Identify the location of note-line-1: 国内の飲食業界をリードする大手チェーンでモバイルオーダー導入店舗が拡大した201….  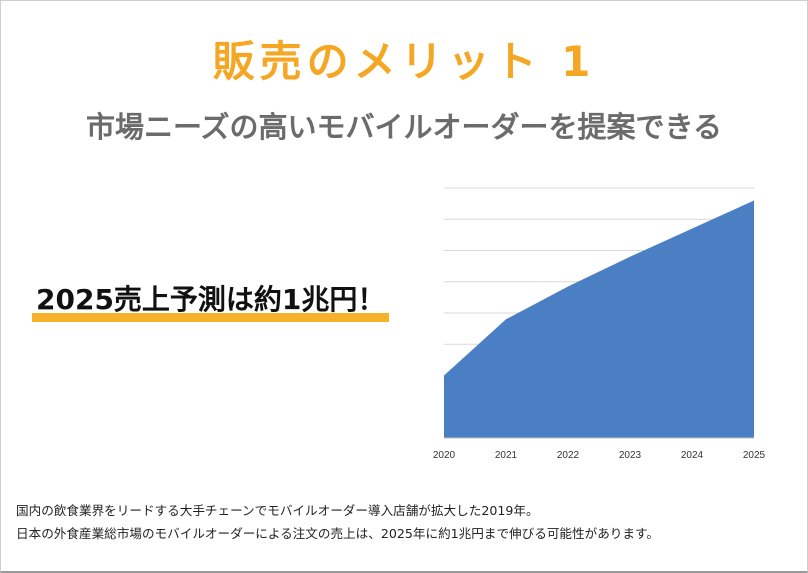
(277, 510).